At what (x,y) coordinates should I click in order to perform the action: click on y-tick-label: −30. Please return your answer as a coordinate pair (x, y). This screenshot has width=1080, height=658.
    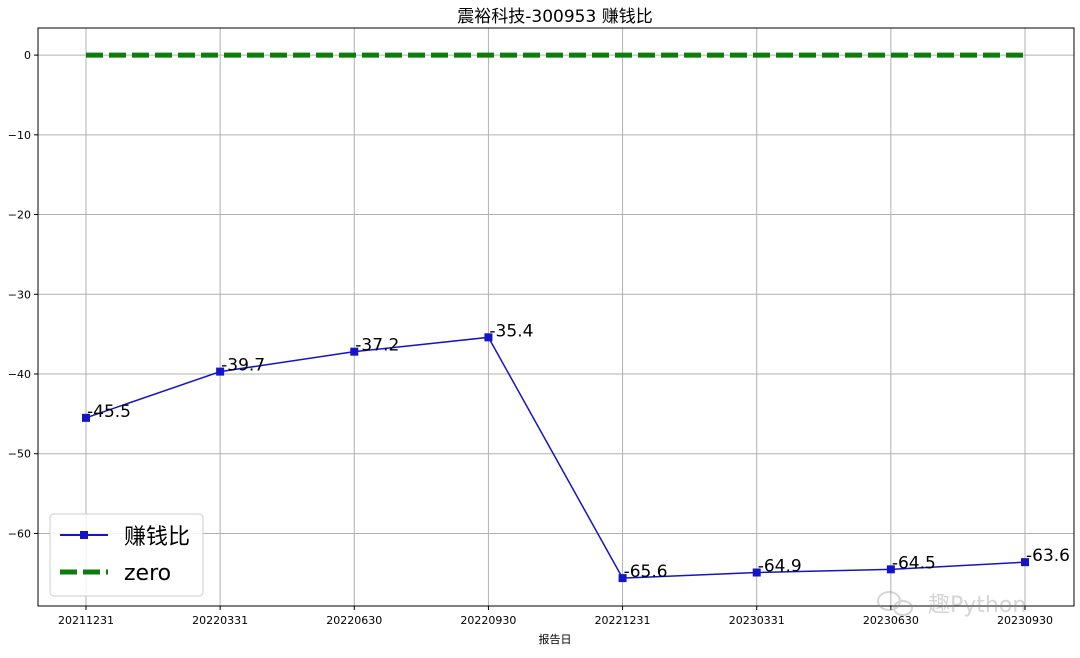
    Looking at the image, I should click on (19, 294).